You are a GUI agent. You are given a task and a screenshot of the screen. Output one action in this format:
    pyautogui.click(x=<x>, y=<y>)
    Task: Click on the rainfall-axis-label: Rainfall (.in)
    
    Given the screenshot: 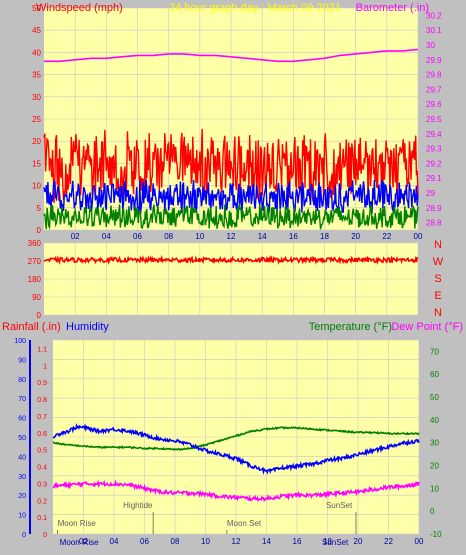 What is the action you would take?
    pyautogui.click(x=31, y=327)
    